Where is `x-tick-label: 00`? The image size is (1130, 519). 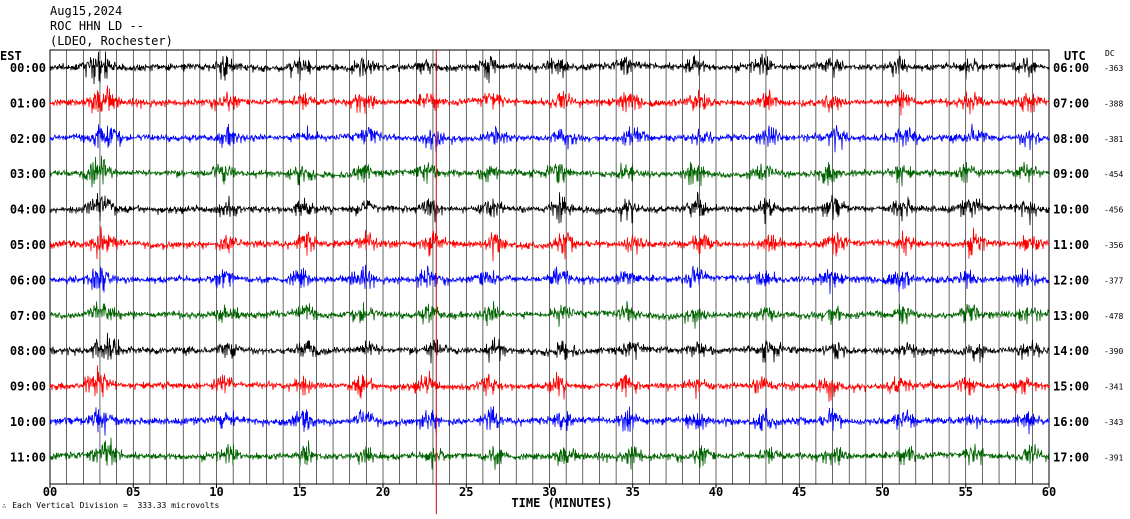
x-tick-label: 00 is located at coordinates (50, 492).